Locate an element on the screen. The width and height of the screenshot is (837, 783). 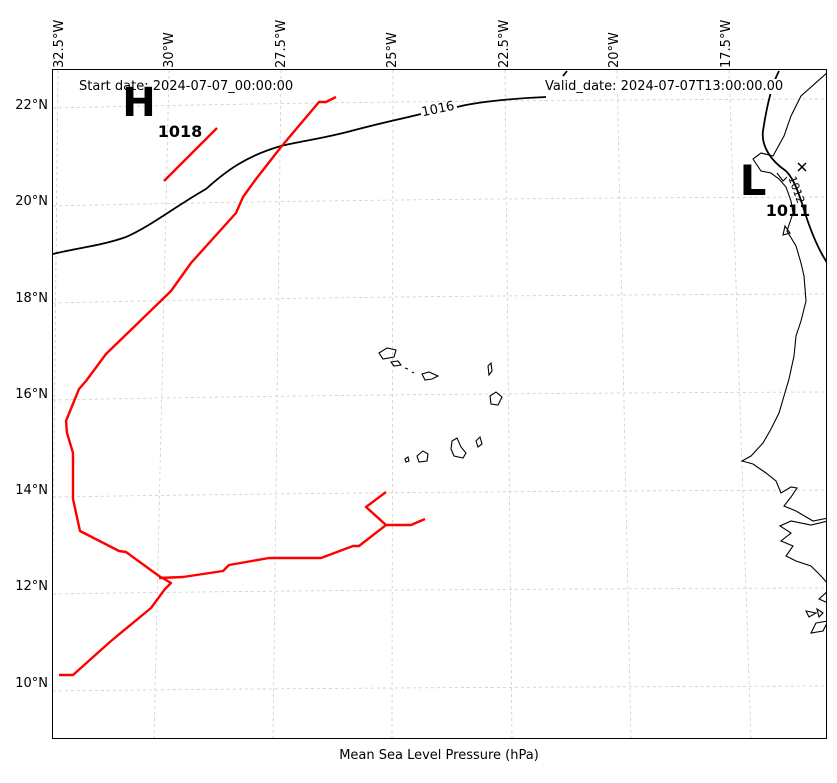
africa-coast-detail is located at coordinates (800, 395).